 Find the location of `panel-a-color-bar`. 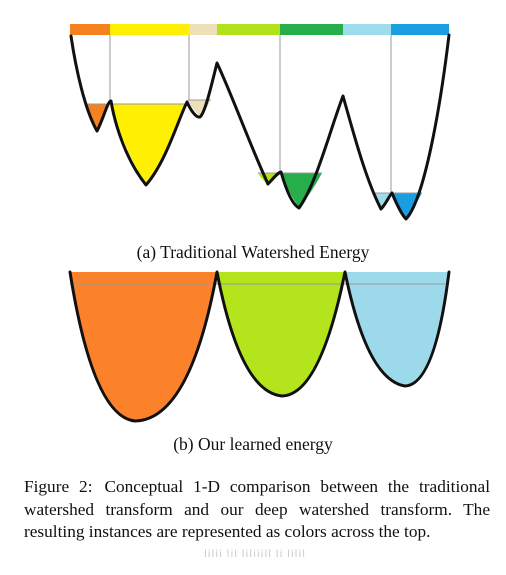

panel-a-color-bar is located at coordinates (259, 29).